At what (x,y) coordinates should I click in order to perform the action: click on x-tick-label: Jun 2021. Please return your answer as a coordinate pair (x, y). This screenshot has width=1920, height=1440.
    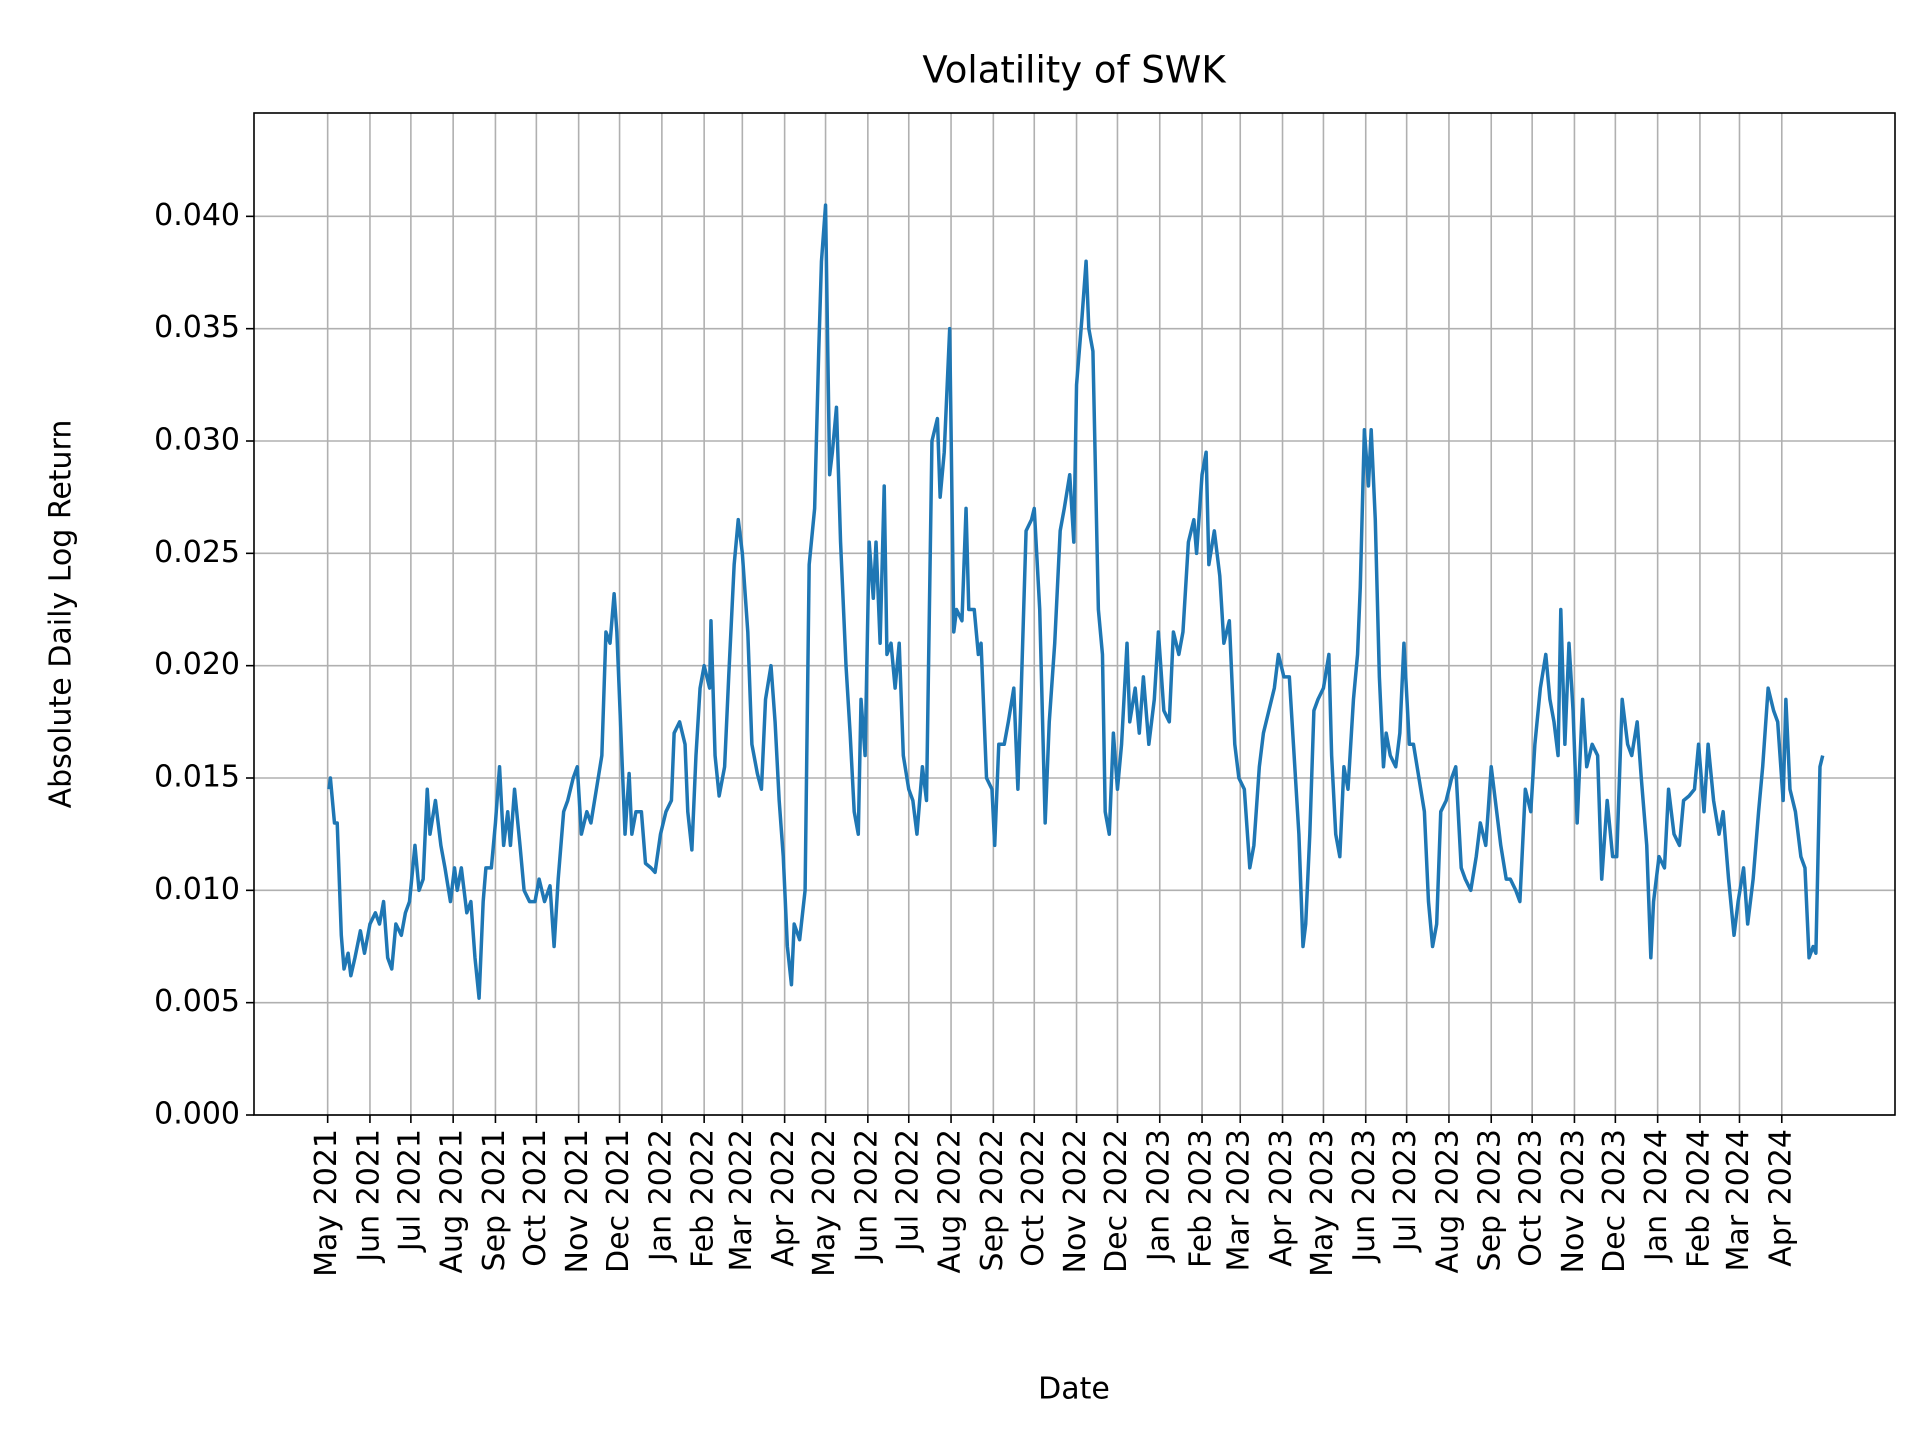
    Looking at the image, I should click on (368, 1196).